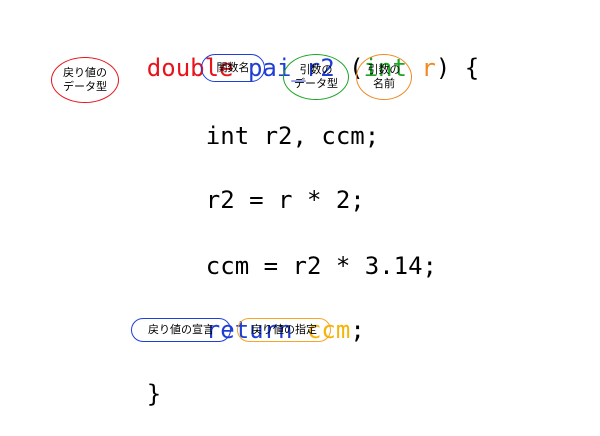  What do you see at coordinates (357, 330) in the screenshot?
I see `return-semicolon-token: ;` at bounding box center [357, 330].